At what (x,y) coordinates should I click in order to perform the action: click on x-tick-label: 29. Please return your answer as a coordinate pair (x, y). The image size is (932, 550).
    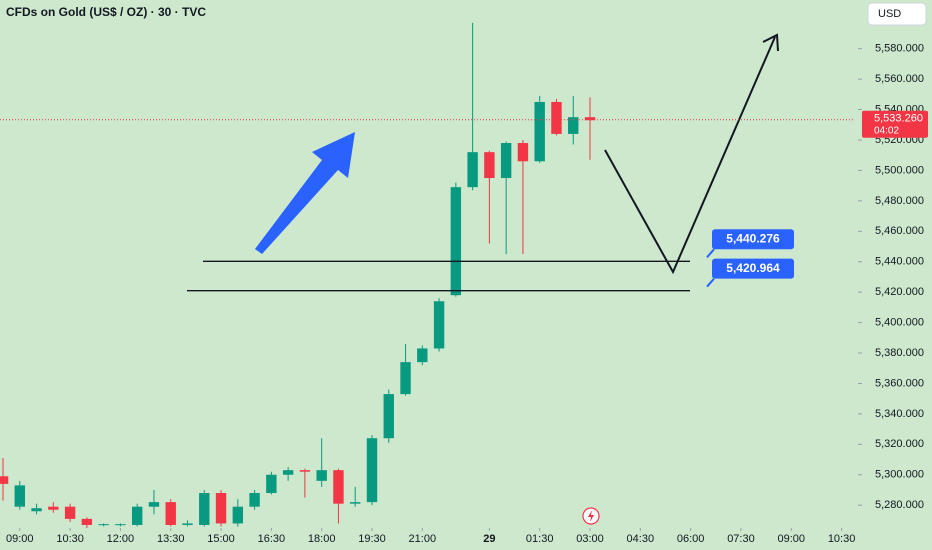
    Looking at the image, I should click on (489, 539).